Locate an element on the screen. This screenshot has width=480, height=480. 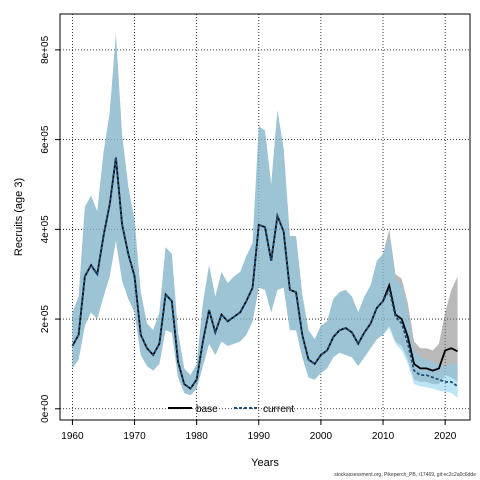
x-axis: 1960 1970 1980 1990 2000 2010 2020 is located at coordinates (259, 431).